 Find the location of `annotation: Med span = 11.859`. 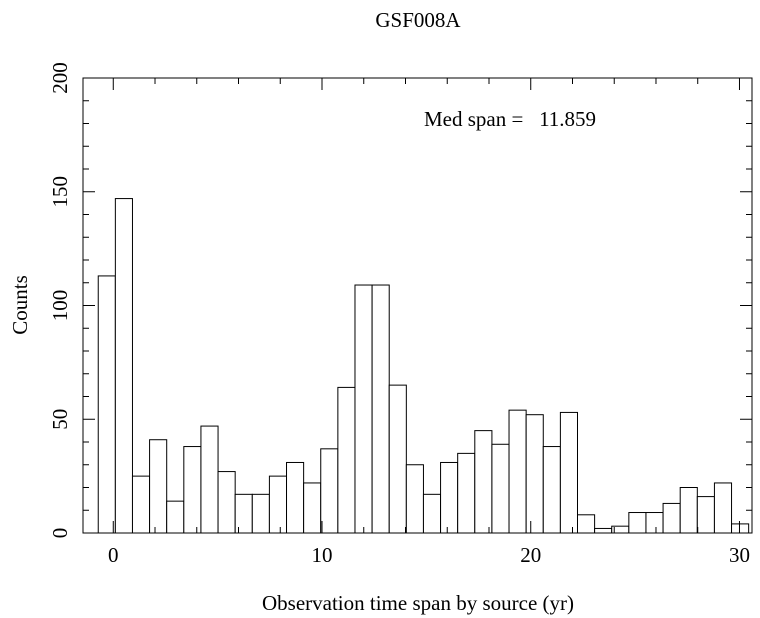

annotation: Med span = 11.859 is located at coordinates (510, 119).